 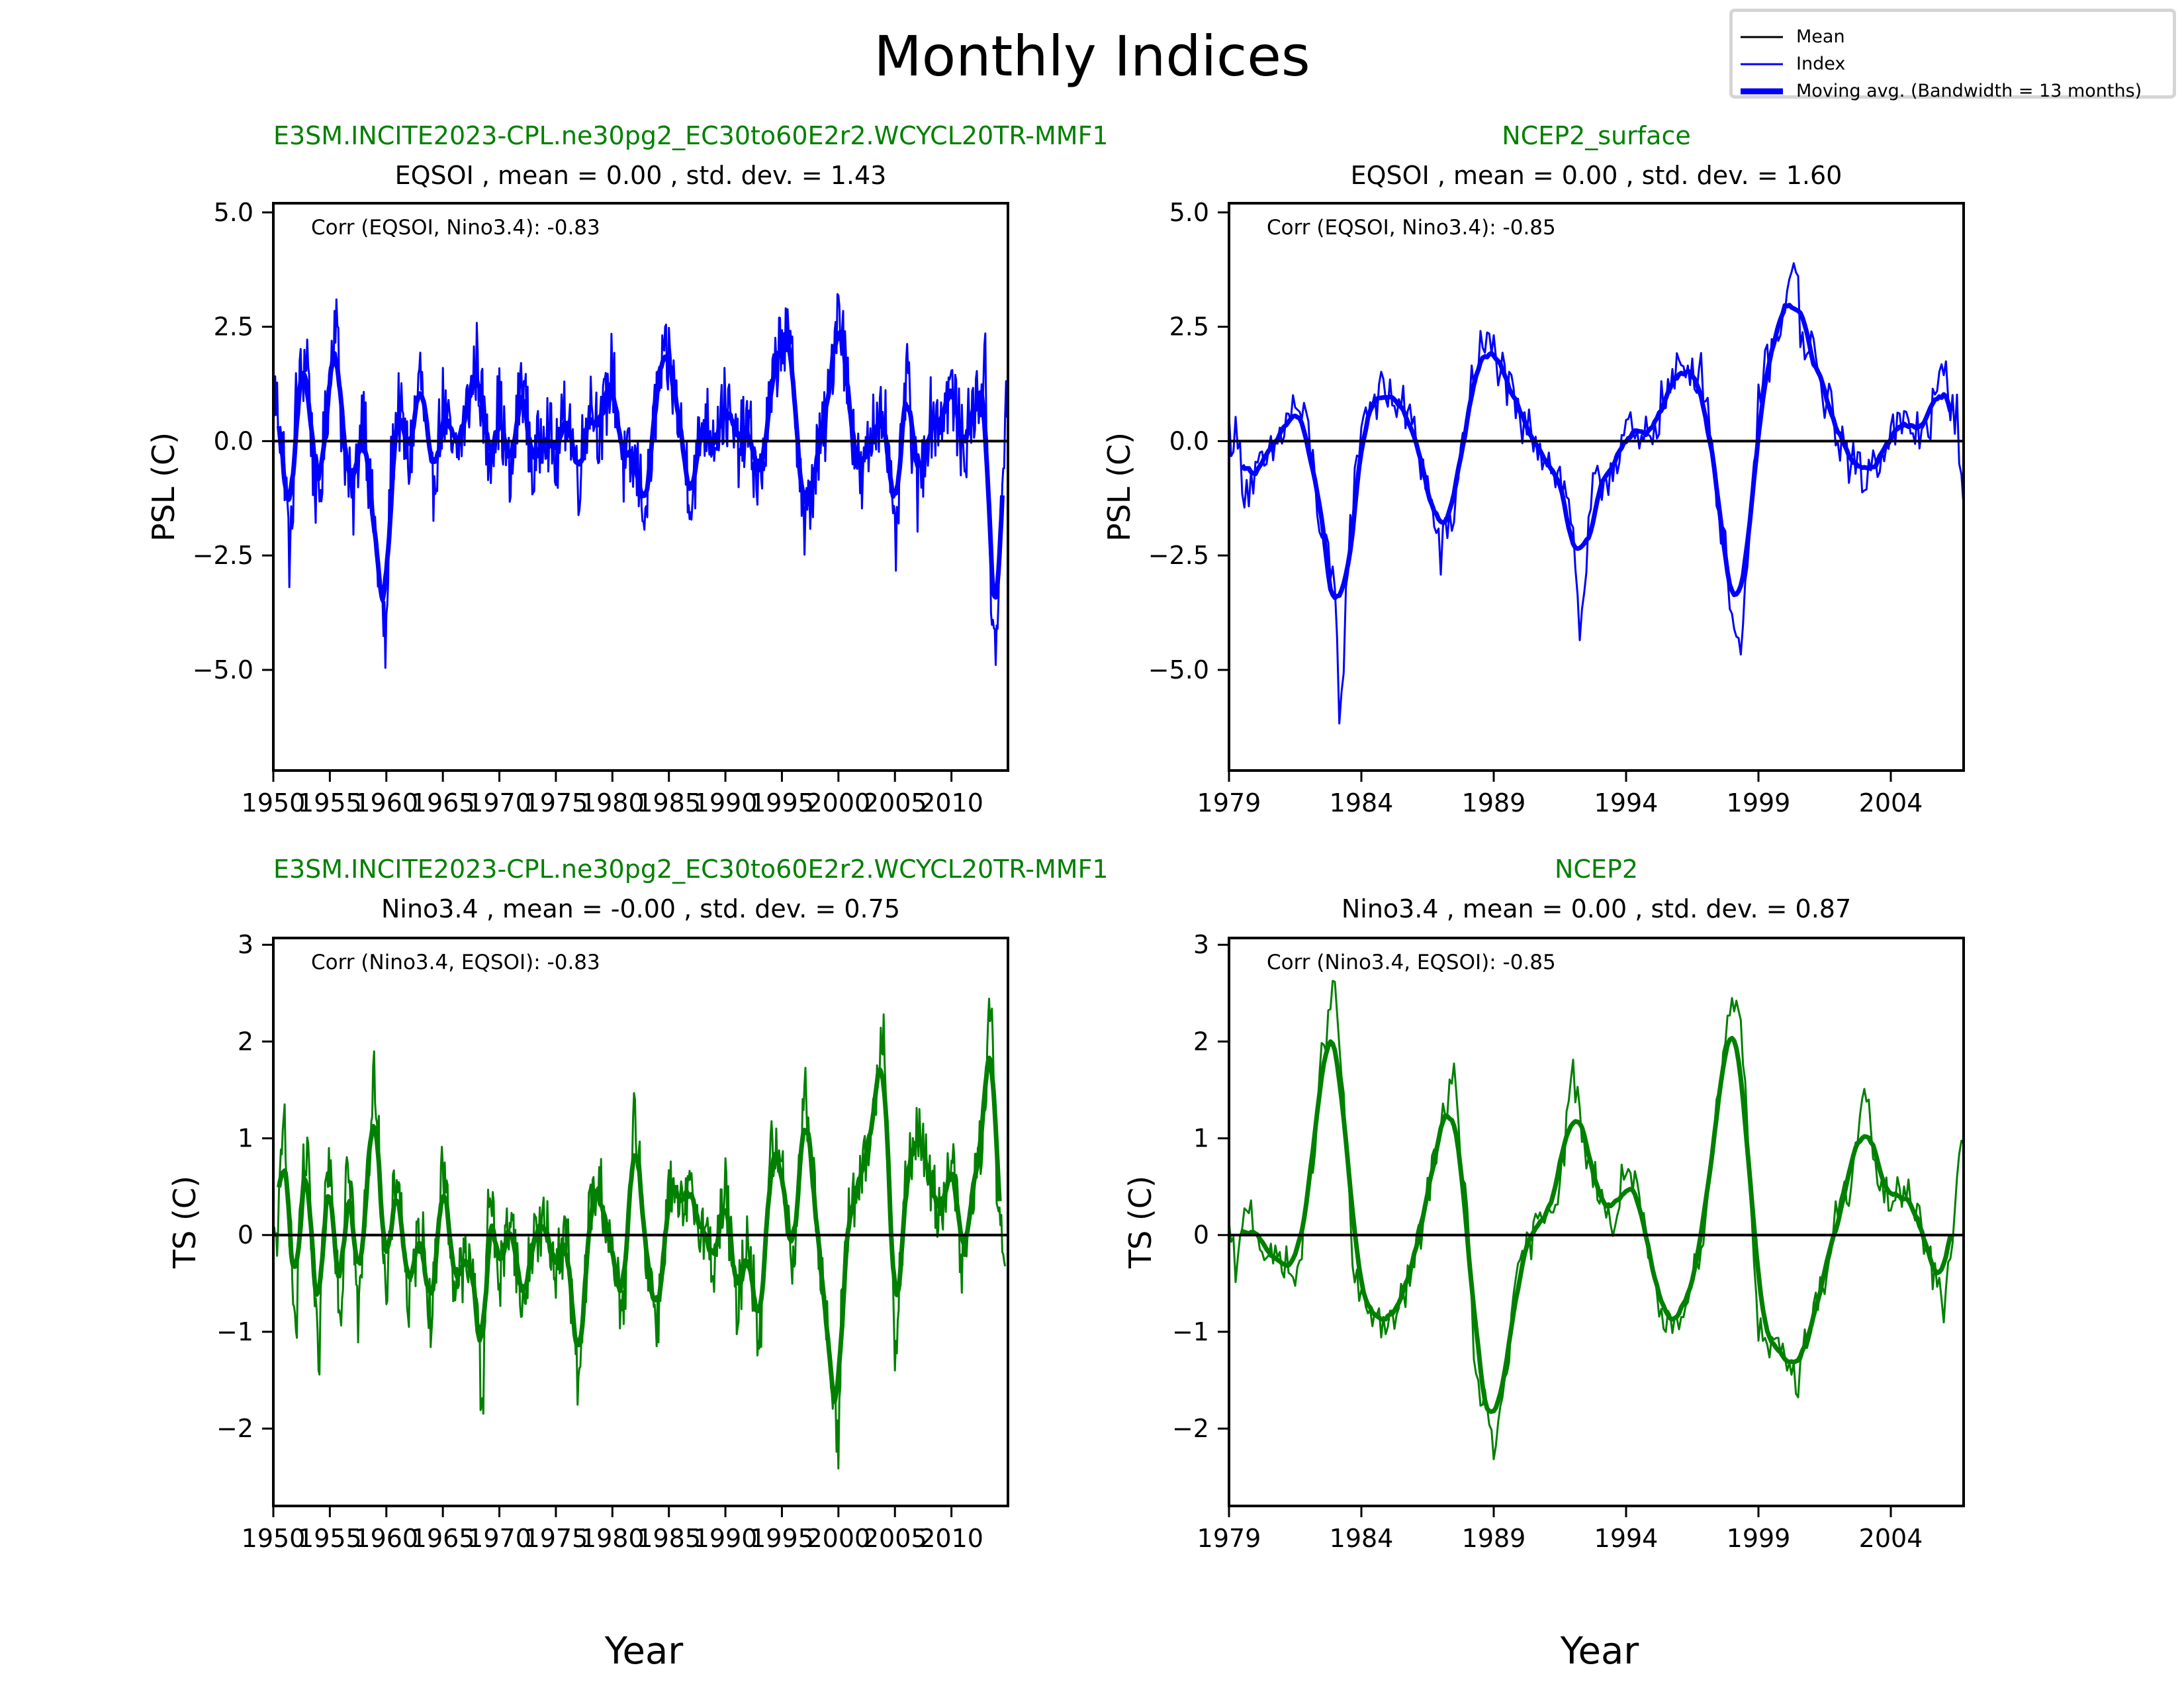 I want to click on panel-dataset-title: NCEP2, so click(x=1596, y=869).